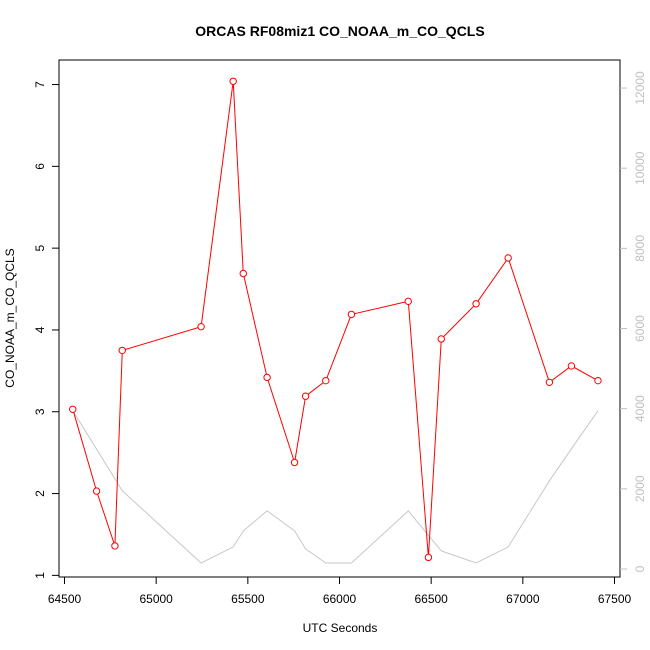 The image size is (650, 650). What do you see at coordinates (640, 248) in the screenshot?
I see `y2-tick-label: 8000` at bounding box center [640, 248].